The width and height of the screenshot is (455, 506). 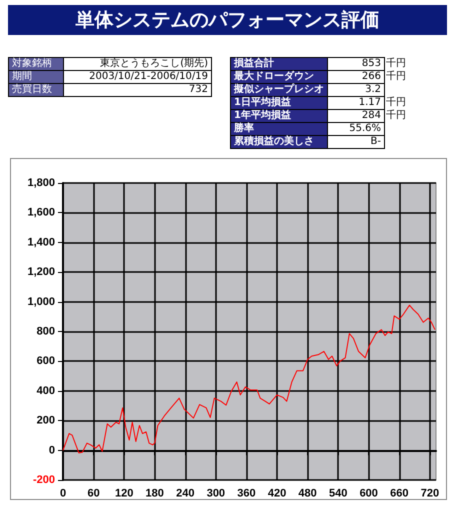 I want to click on text: 勝率, so click(x=279, y=129).